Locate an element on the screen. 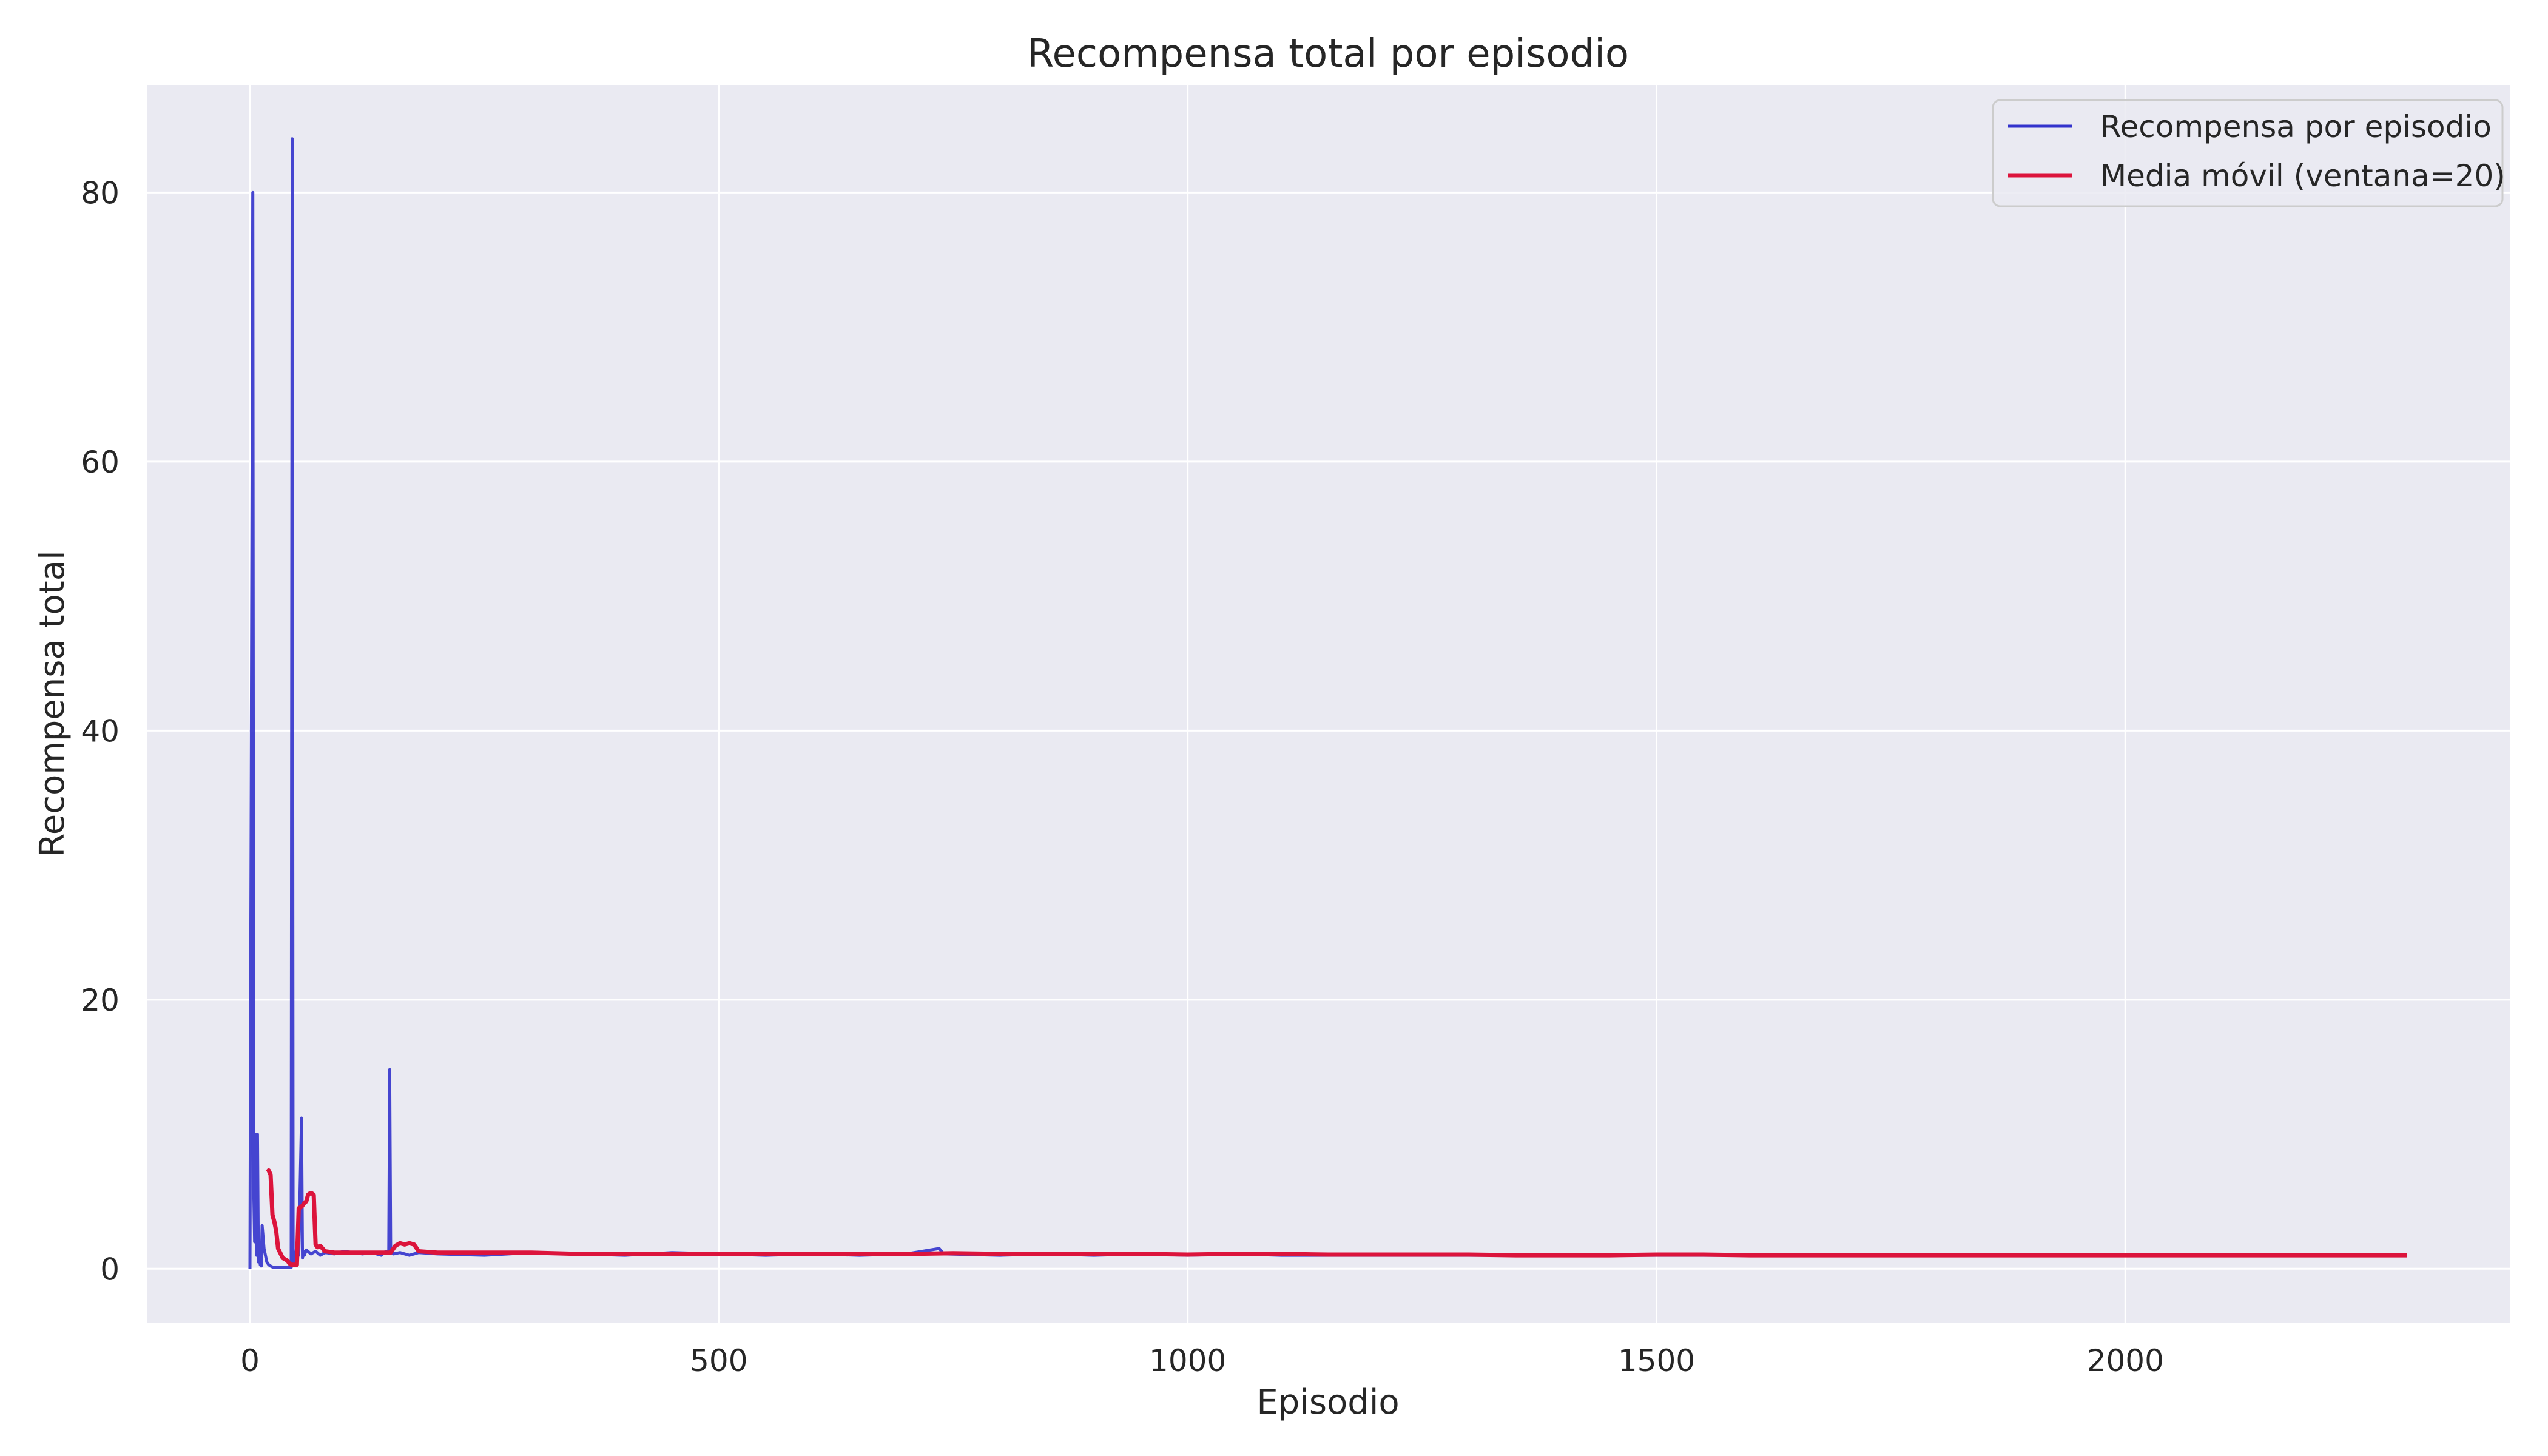 The image size is (2548, 1456). x-axis-label: Episodio is located at coordinates (1327, 1402).